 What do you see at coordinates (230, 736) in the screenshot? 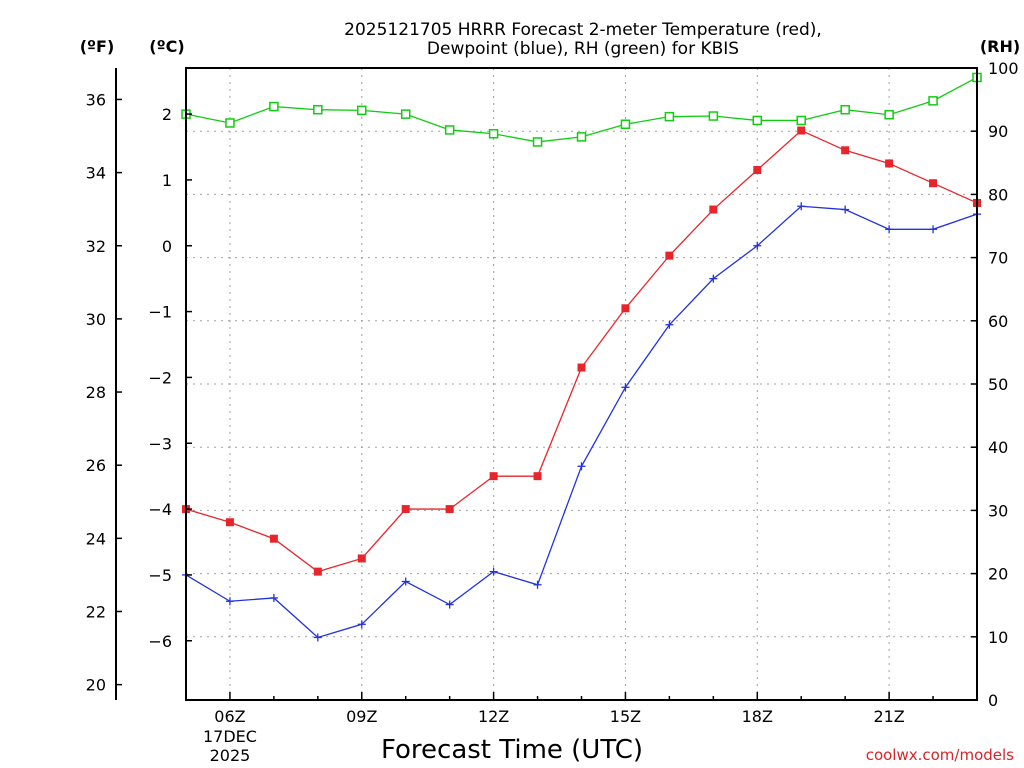
I see `x-tick-date-label: 17DEC` at bounding box center [230, 736].